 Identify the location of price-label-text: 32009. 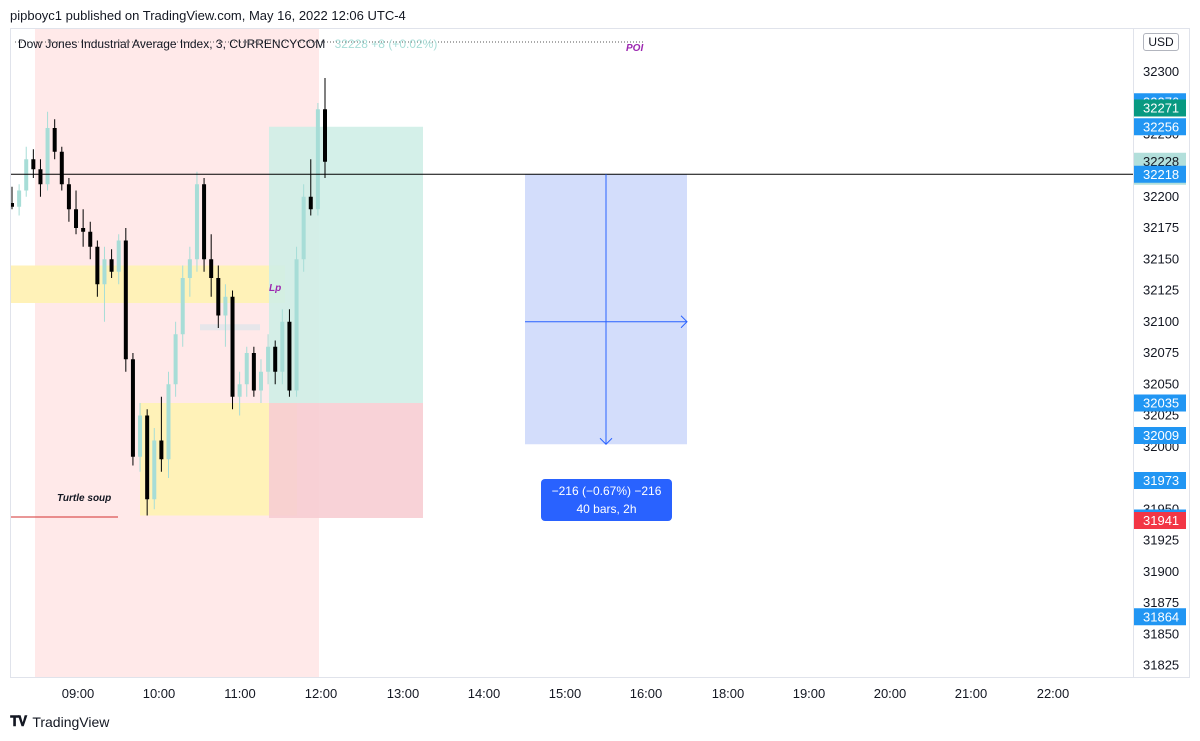
(1161, 435).